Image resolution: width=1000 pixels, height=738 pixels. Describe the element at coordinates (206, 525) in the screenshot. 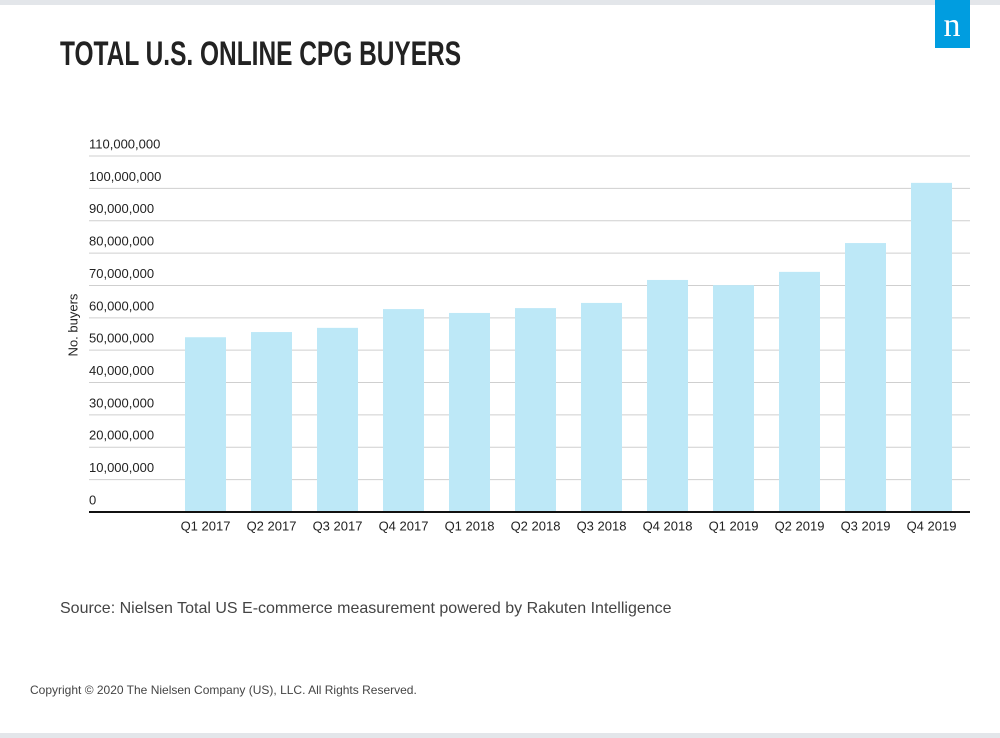

I see `x-tick-label: Q1 2017` at that location.